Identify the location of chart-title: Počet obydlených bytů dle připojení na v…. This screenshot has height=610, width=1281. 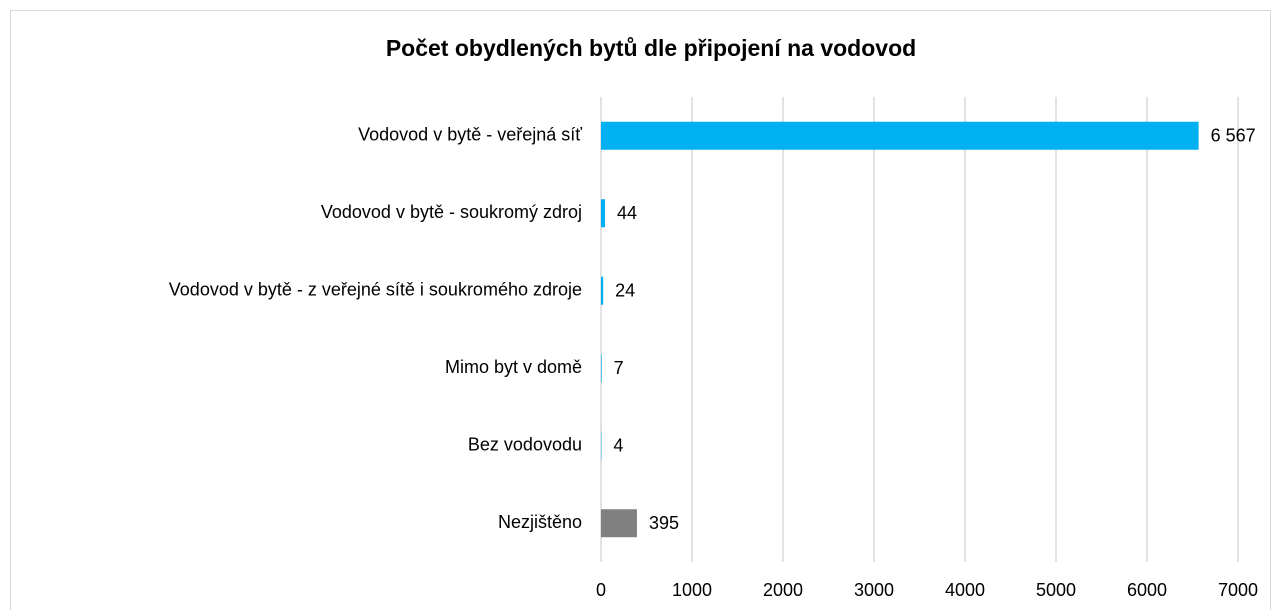
(651, 48).